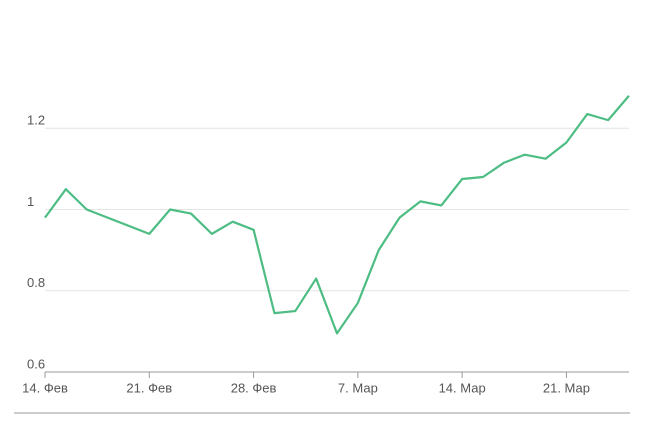 The width and height of the screenshot is (653, 437). I want to click on x-tick-label: 14. Мар, so click(462, 387).